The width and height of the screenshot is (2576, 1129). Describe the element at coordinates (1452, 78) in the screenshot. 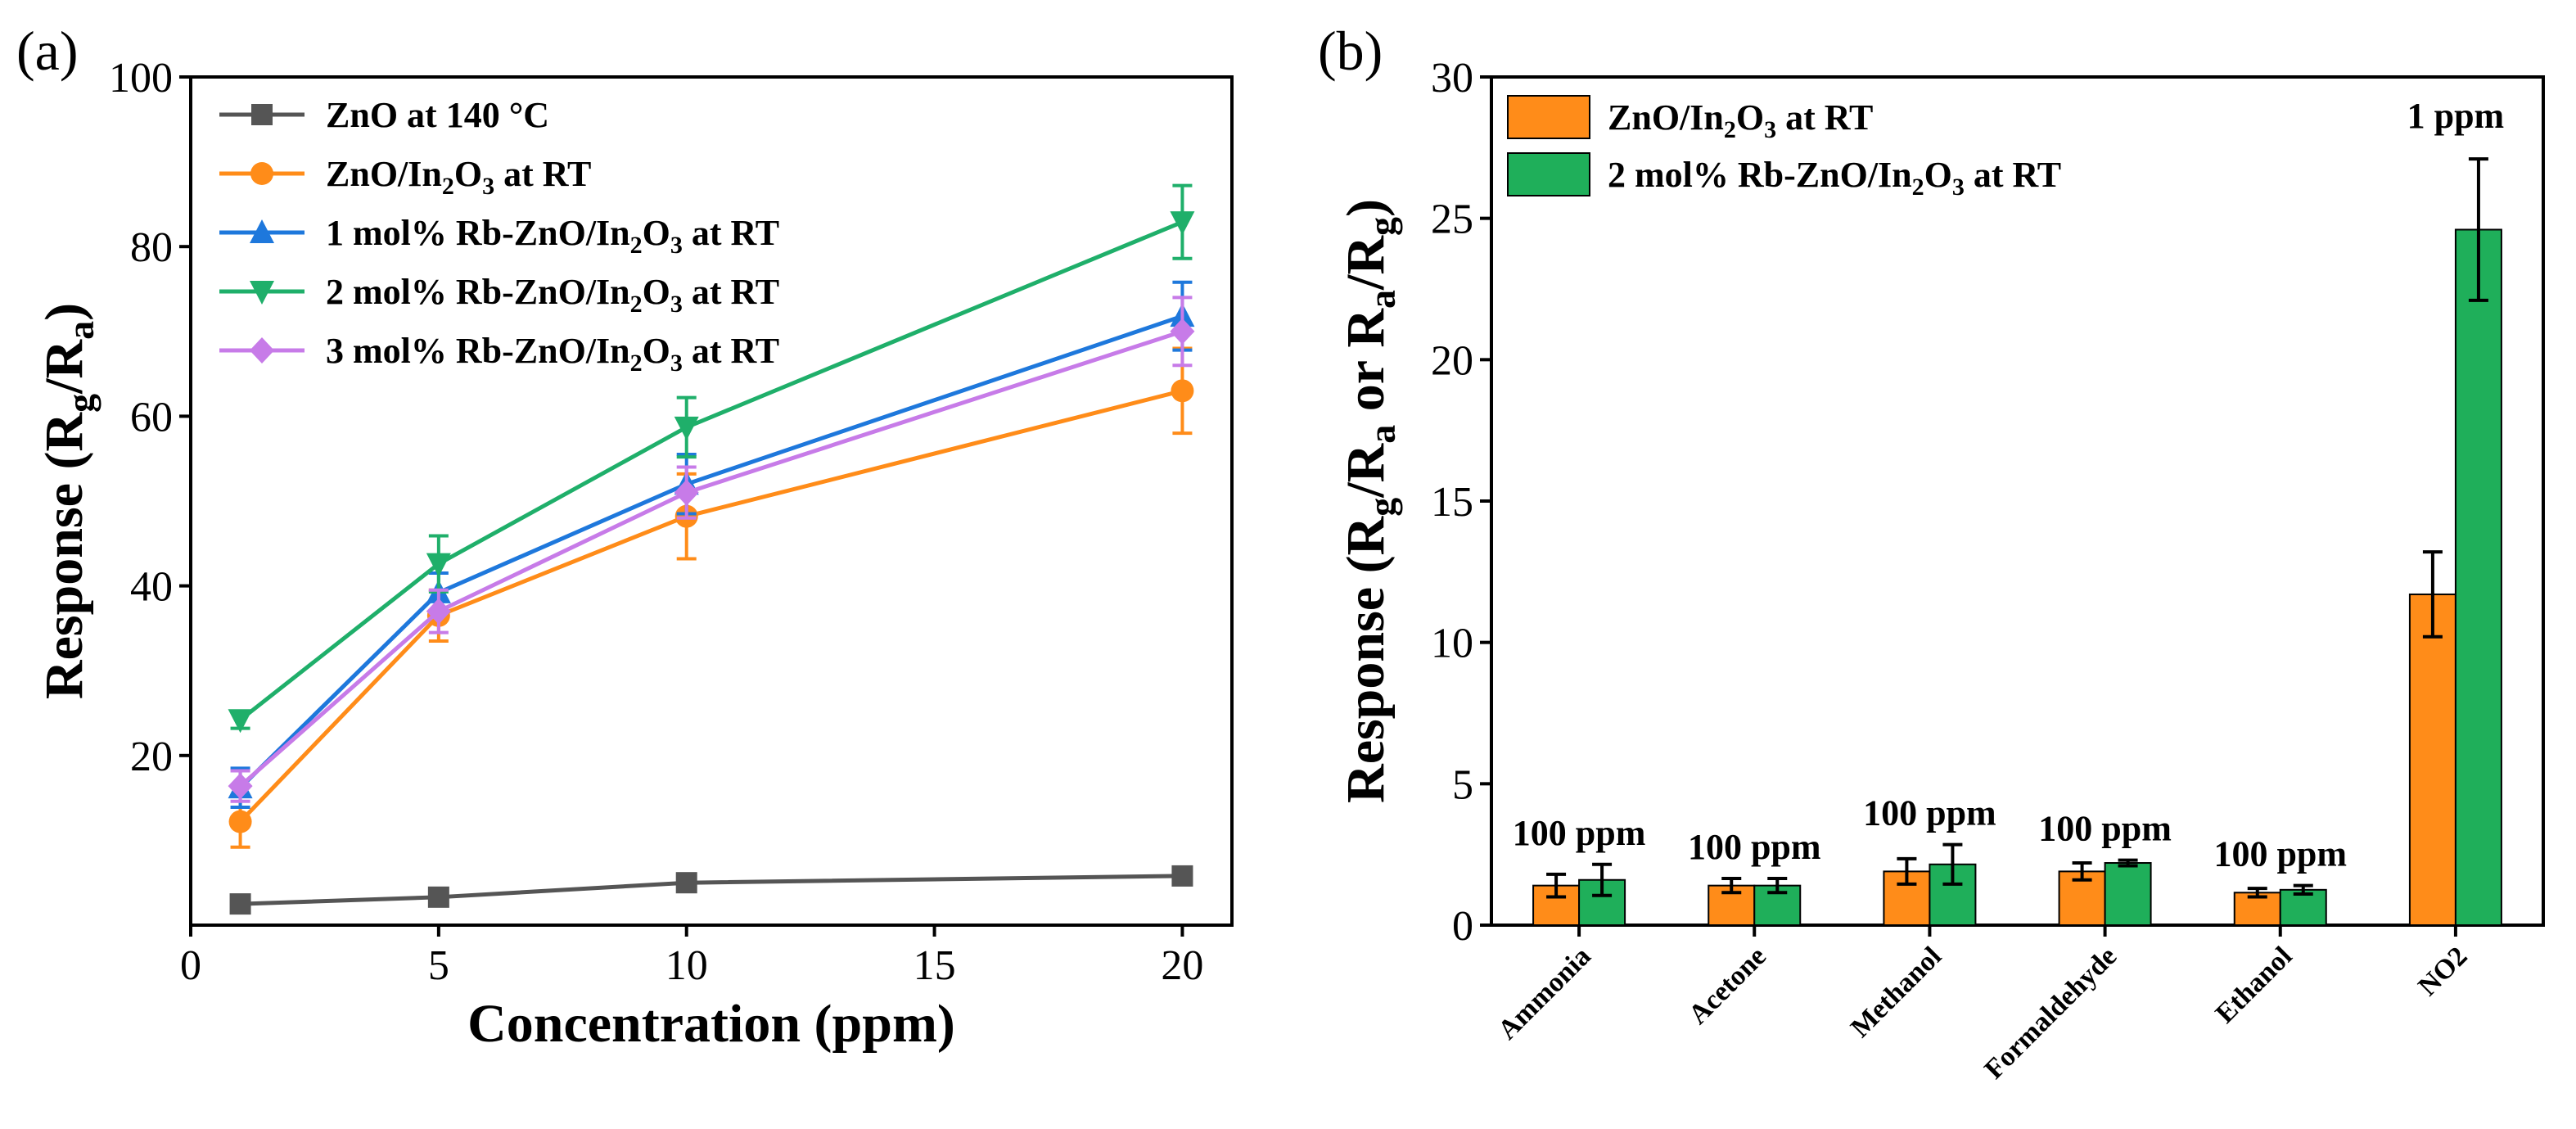

I see `y-tick-label: 30` at that location.